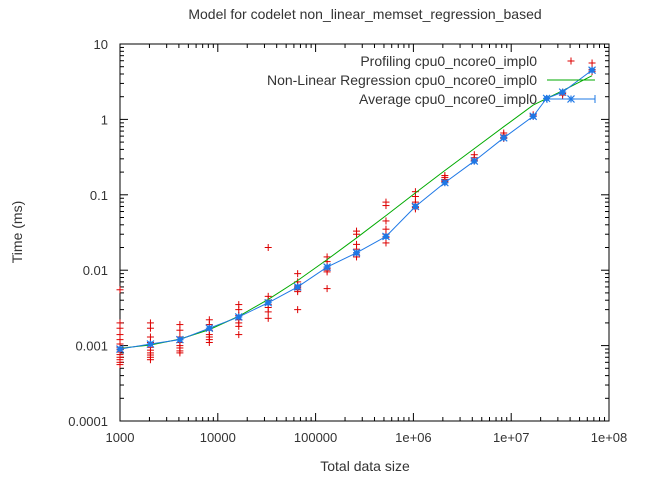  What do you see at coordinates (402, 80) in the screenshot?
I see `legend-label: Non-Linear Regression cpu0_ncore0_impl0` at bounding box center [402, 80].